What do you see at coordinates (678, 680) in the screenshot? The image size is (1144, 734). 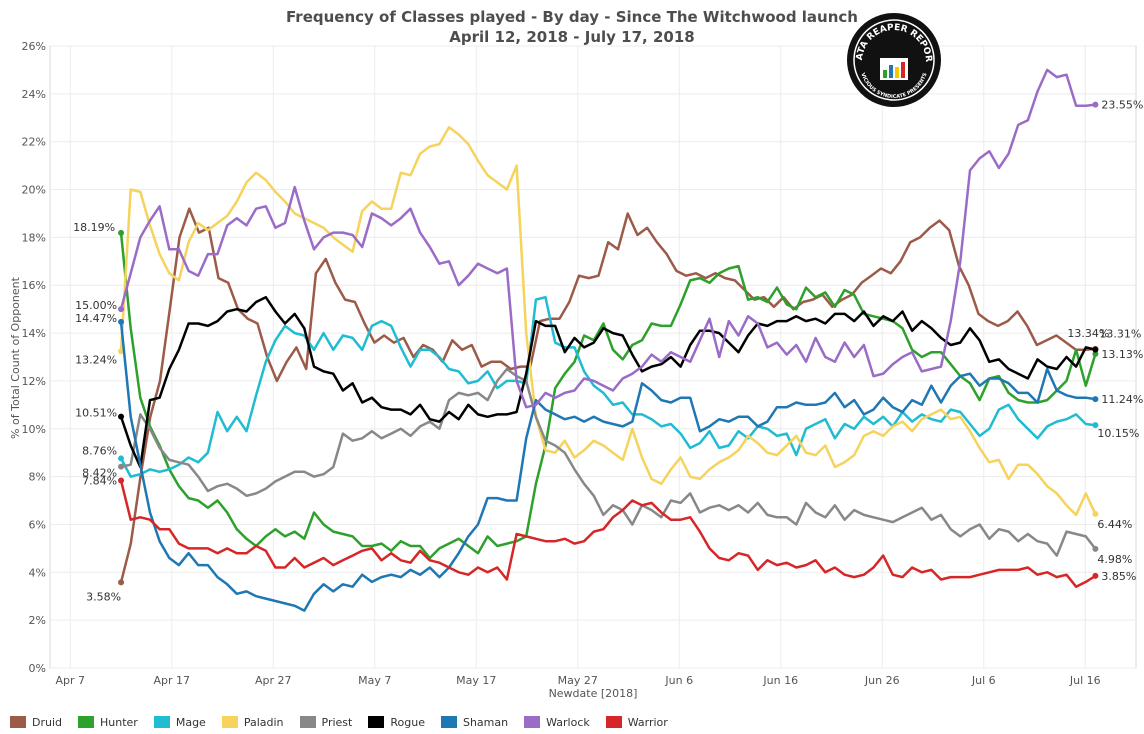 I see `x-tick-label: Jun 6` at bounding box center [678, 680].